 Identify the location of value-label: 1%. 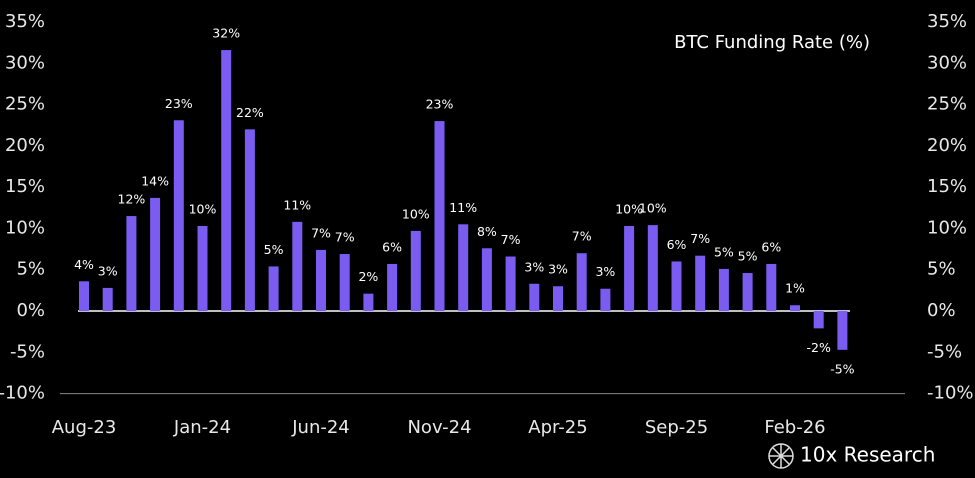
(795, 288).